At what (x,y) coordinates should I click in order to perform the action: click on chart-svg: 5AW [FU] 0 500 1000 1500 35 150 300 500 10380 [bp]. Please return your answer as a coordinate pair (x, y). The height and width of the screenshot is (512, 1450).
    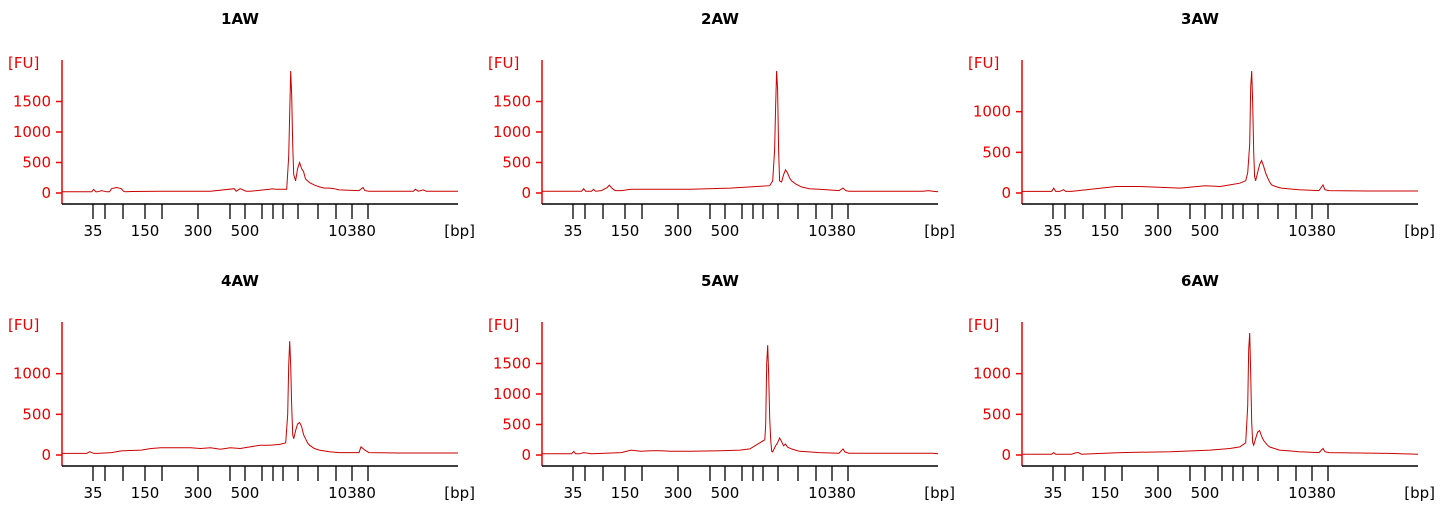
    Looking at the image, I should click on (721, 387).